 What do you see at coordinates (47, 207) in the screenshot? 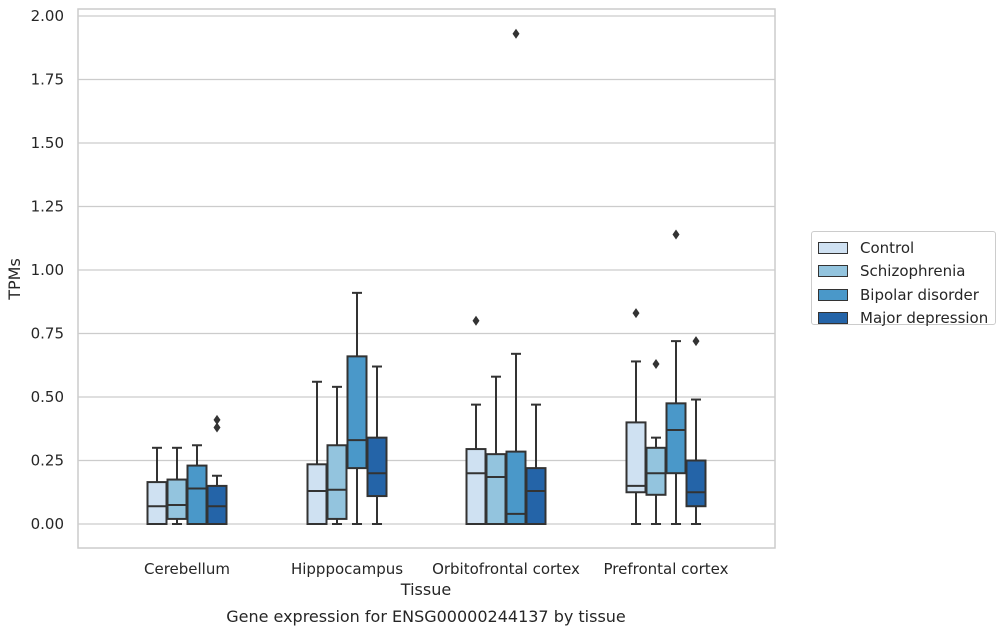
I see `y-tick-label: 1.25` at bounding box center [47, 207].